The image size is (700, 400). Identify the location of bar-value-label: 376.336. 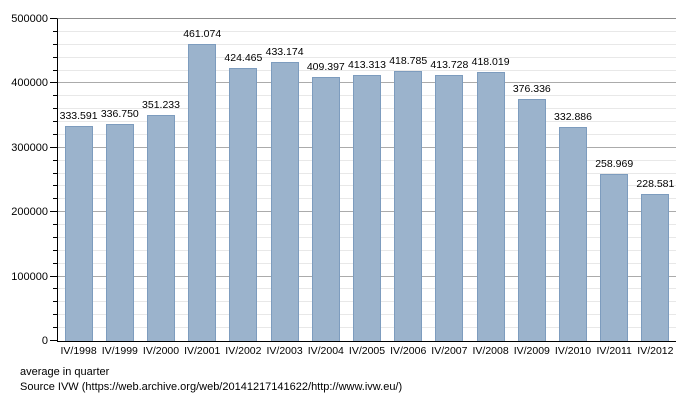
(531, 89).